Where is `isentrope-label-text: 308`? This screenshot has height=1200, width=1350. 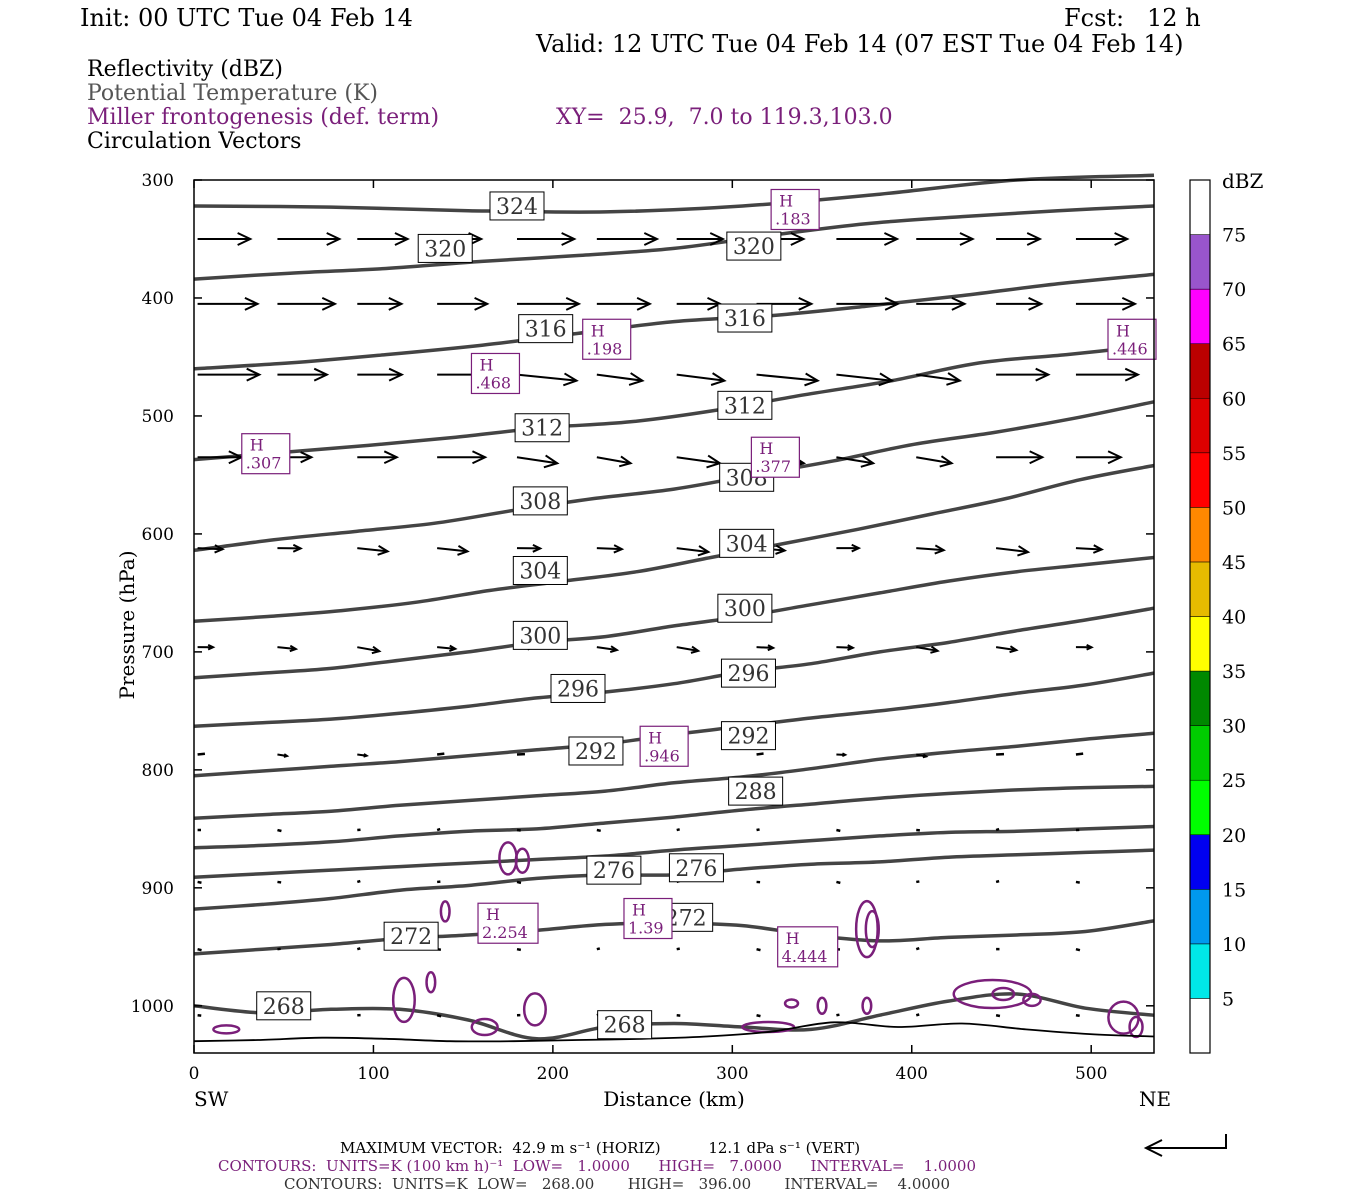 isentrope-label-text: 308 is located at coordinates (540, 502).